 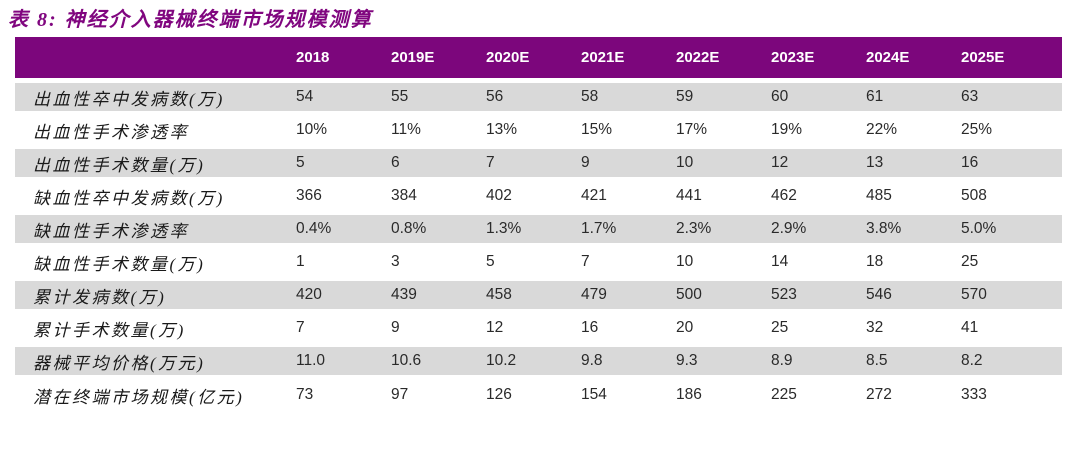 What do you see at coordinates (400, 395) in the screenshot?
I see `value-cell: 97` at bounding box center [400, 395].